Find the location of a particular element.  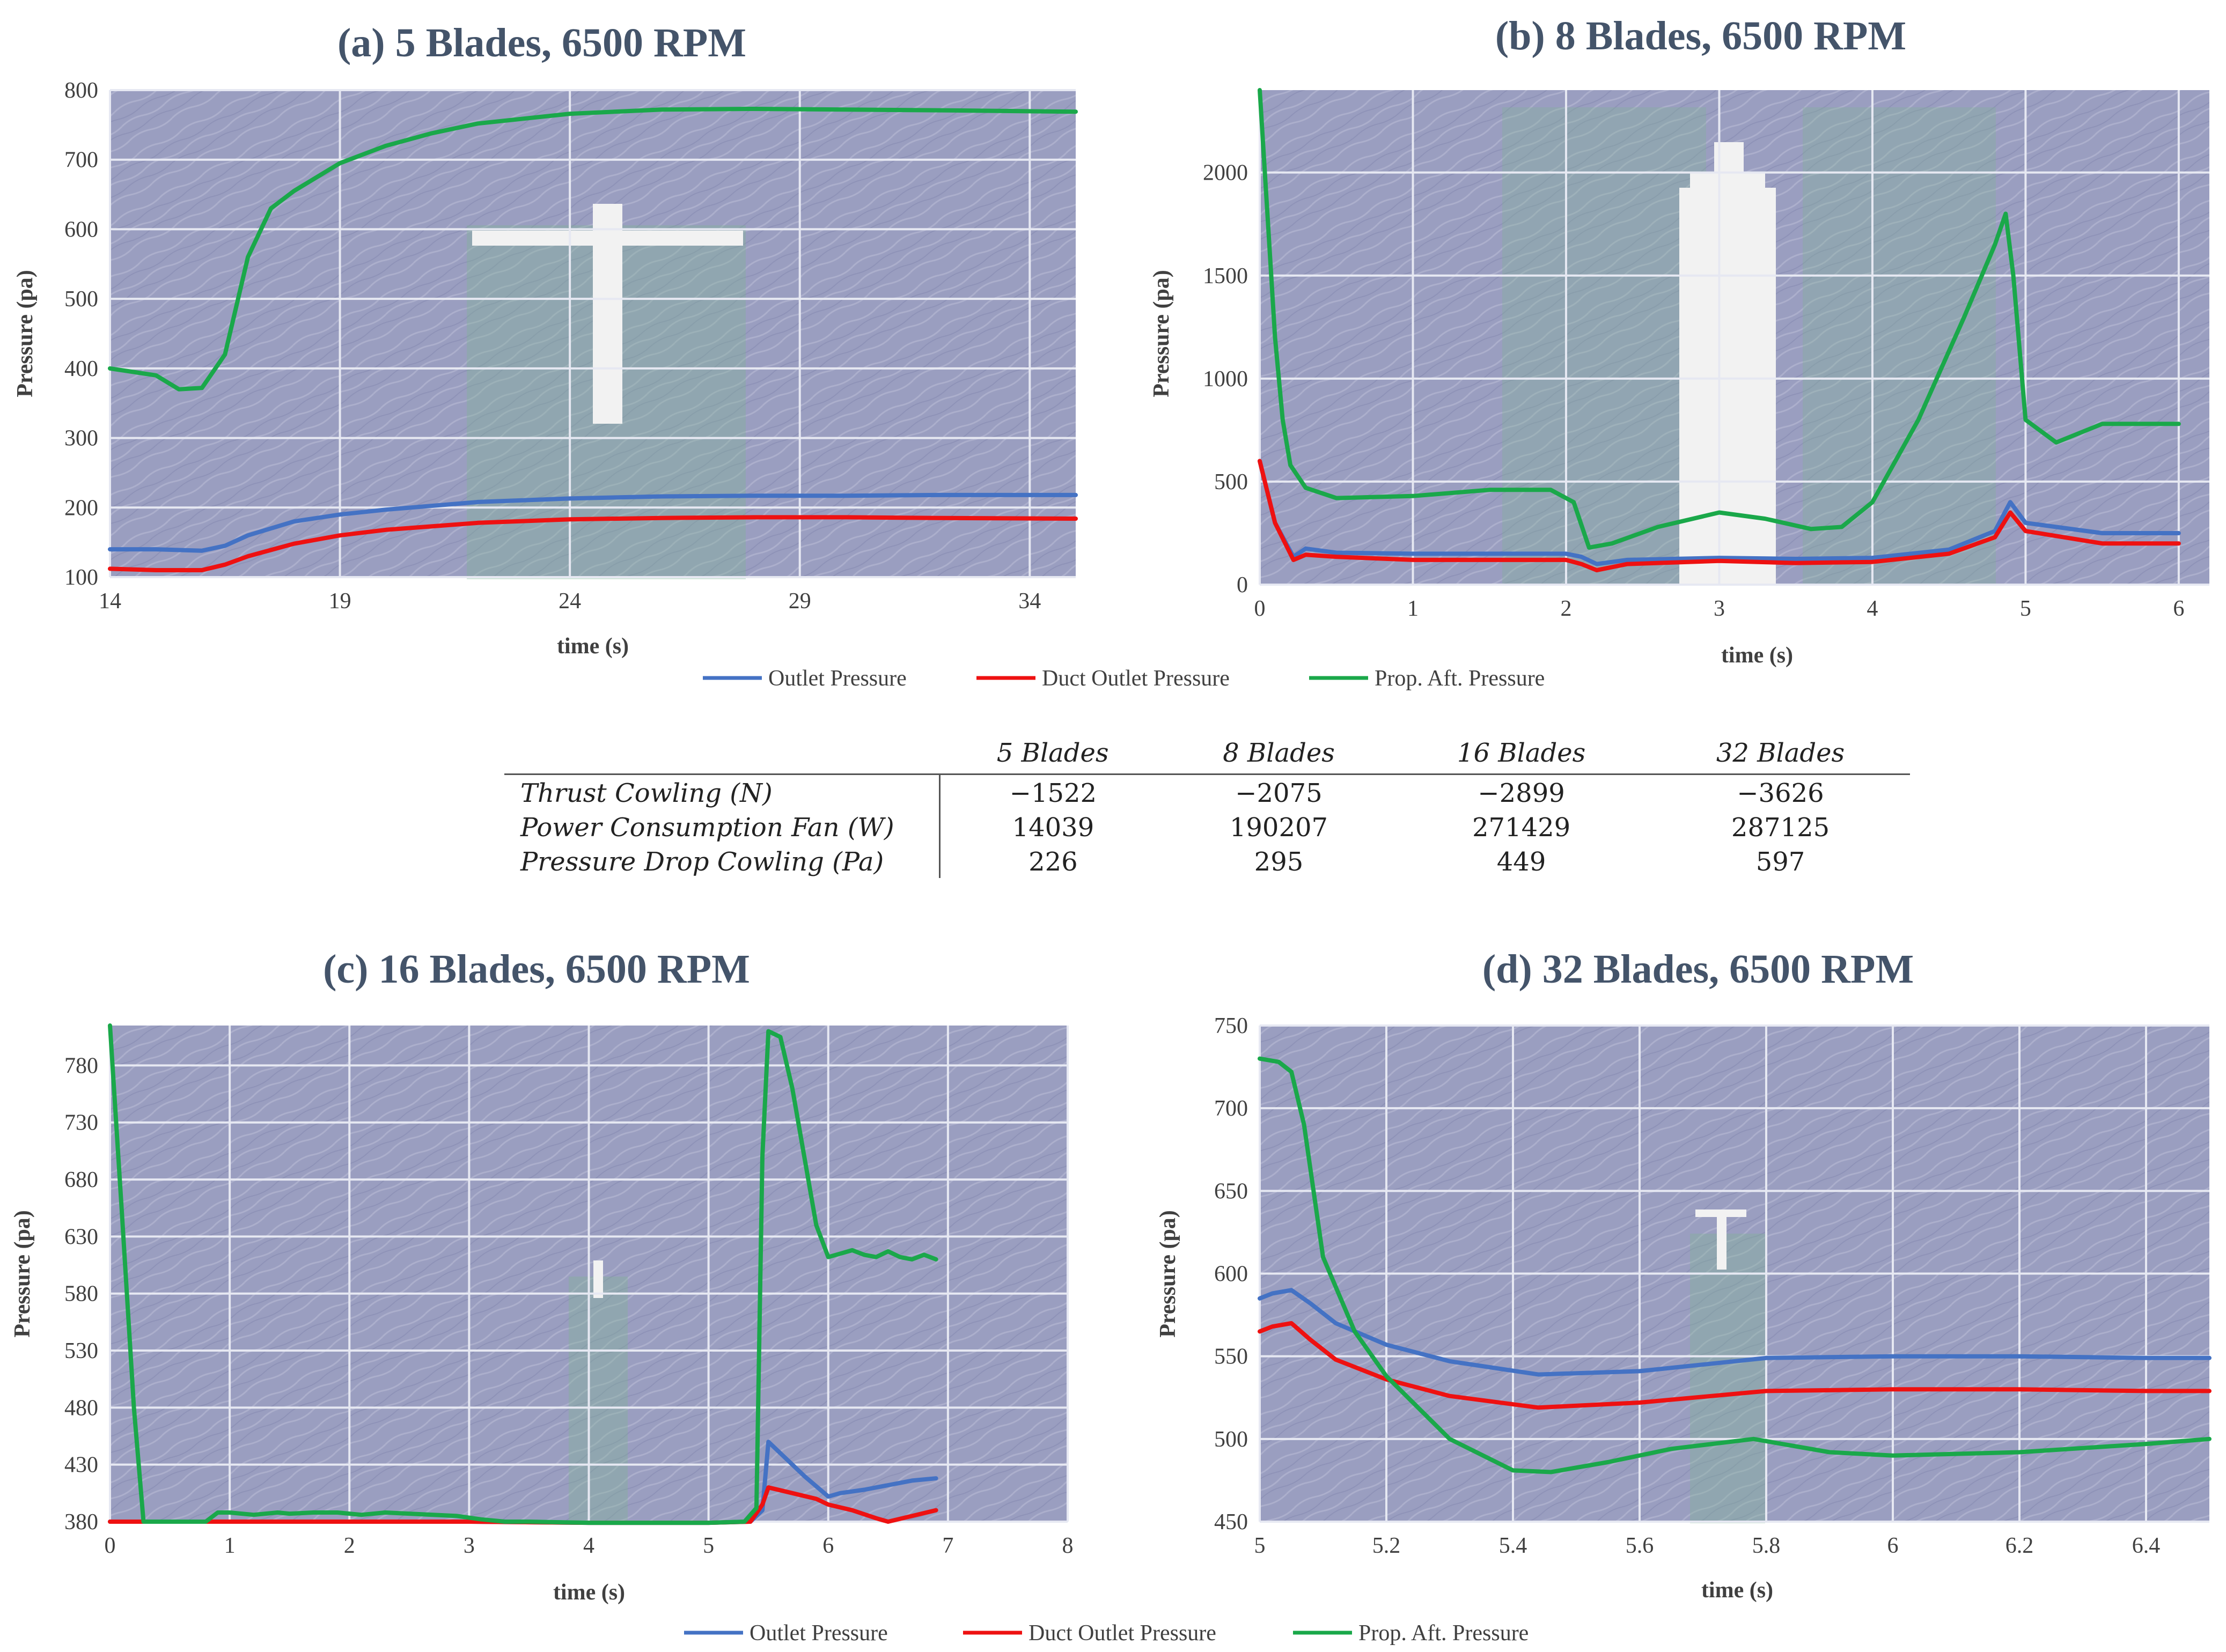

chart-b-xtick-label: 4 is located at coordinates (1873, 608).